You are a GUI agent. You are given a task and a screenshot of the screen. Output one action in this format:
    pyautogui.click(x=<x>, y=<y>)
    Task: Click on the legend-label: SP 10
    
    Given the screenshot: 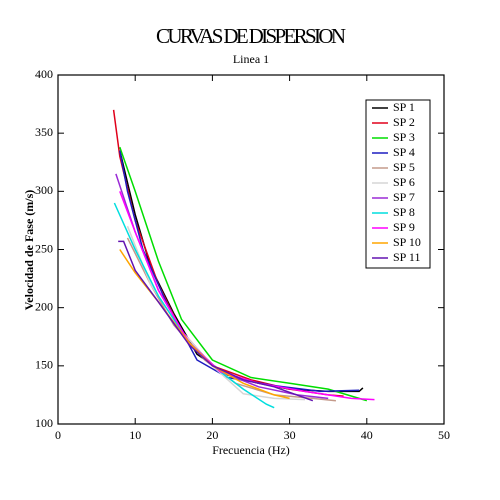 What is the action you would take?
    pyautogui.click(x=407, y=242)
    